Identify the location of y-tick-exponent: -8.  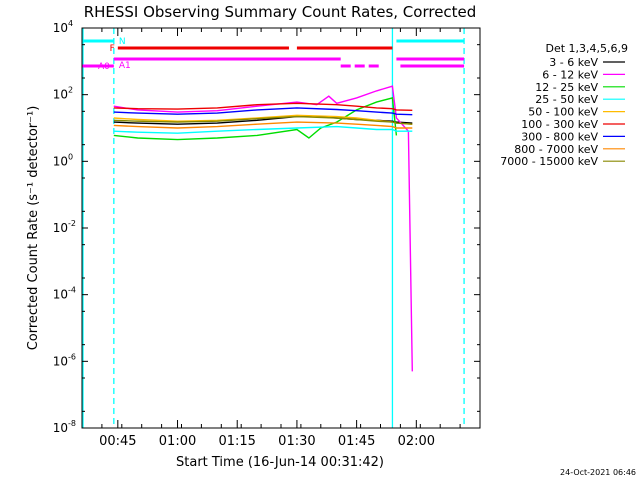
(72, 423).